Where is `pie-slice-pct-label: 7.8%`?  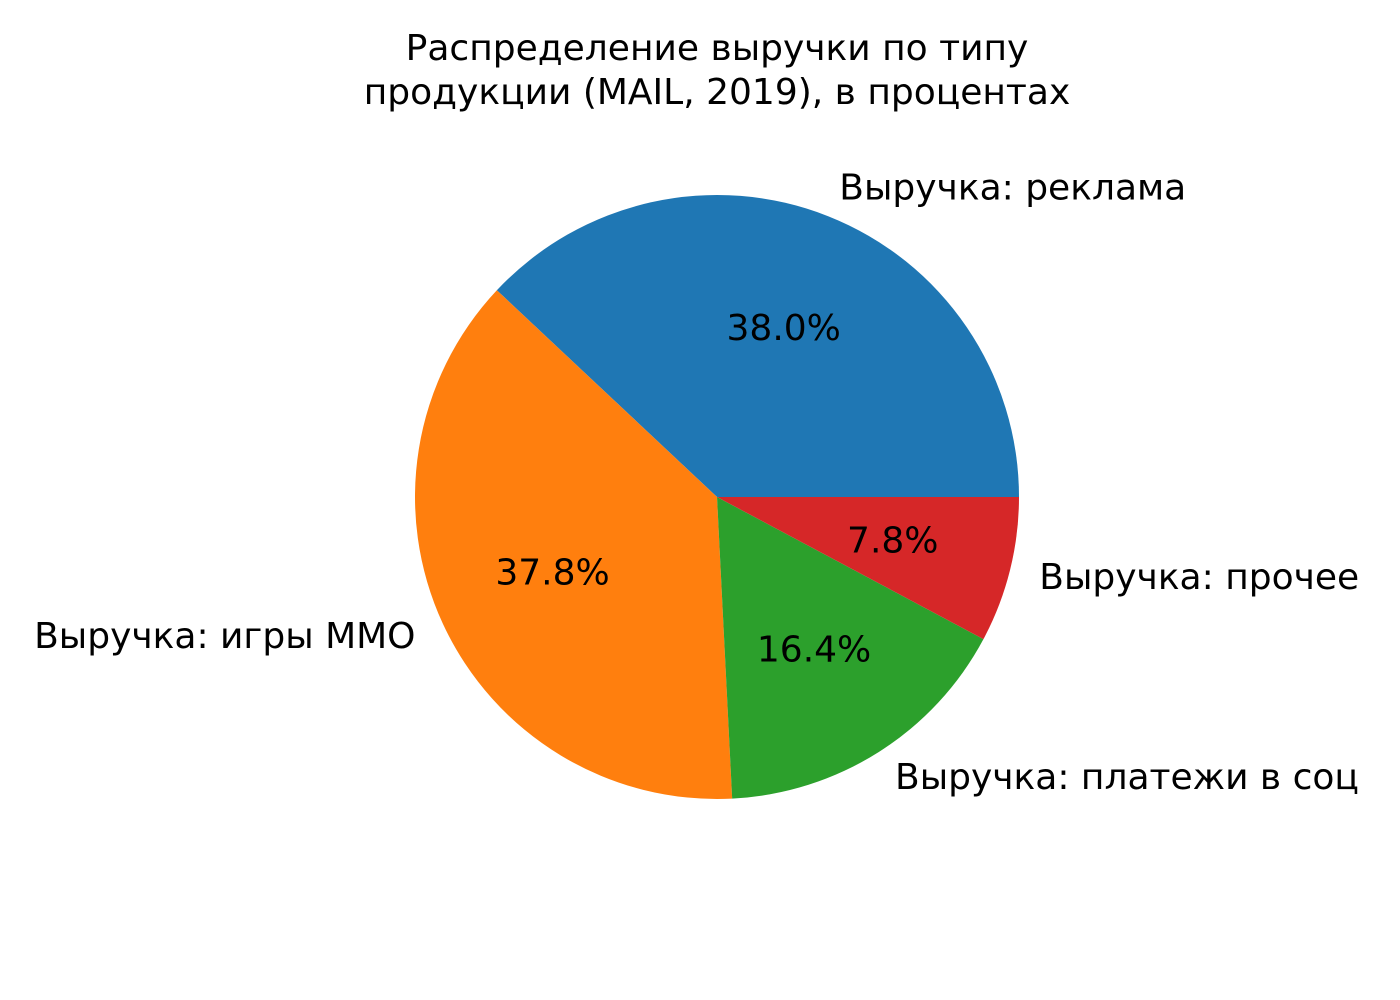
pie-slice-pct-label: 7.8% is located at coordinates (892, 540).